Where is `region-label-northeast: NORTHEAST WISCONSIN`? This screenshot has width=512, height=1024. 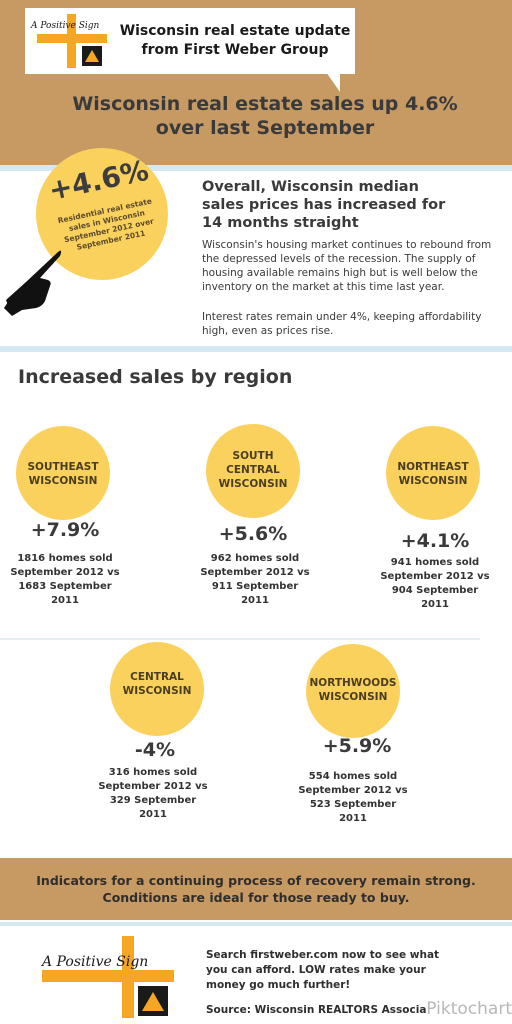
region-label-northeast: NORTHEAST WISCONSIN is located at coordinates (433, 474).